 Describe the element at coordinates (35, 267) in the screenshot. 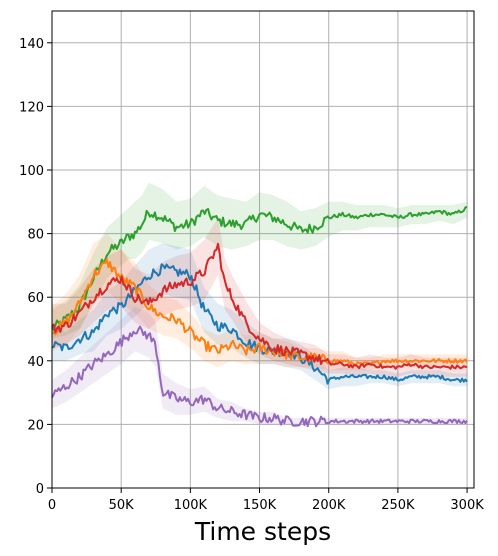

I see `y-axis-ticks: 0 20 40 60 80 100 120 140` at that location.